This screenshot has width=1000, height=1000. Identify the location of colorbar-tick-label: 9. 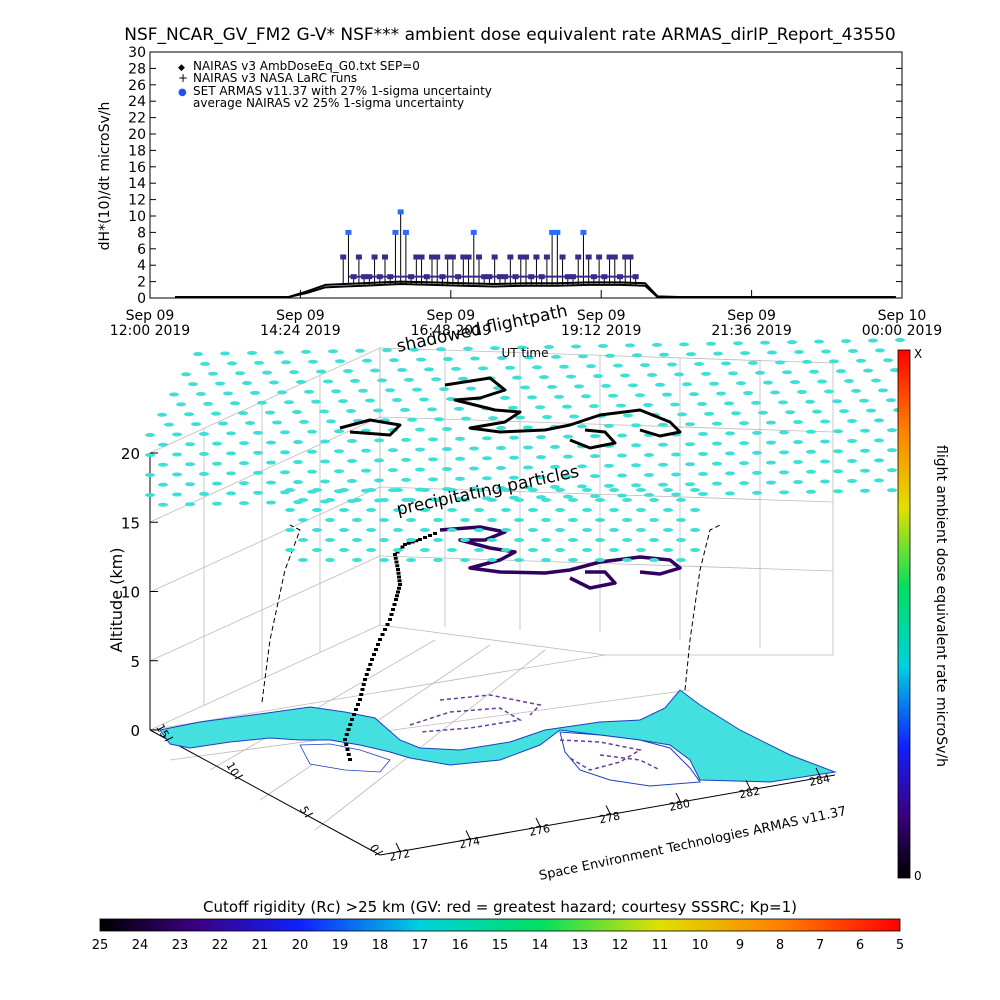
(740, 945).